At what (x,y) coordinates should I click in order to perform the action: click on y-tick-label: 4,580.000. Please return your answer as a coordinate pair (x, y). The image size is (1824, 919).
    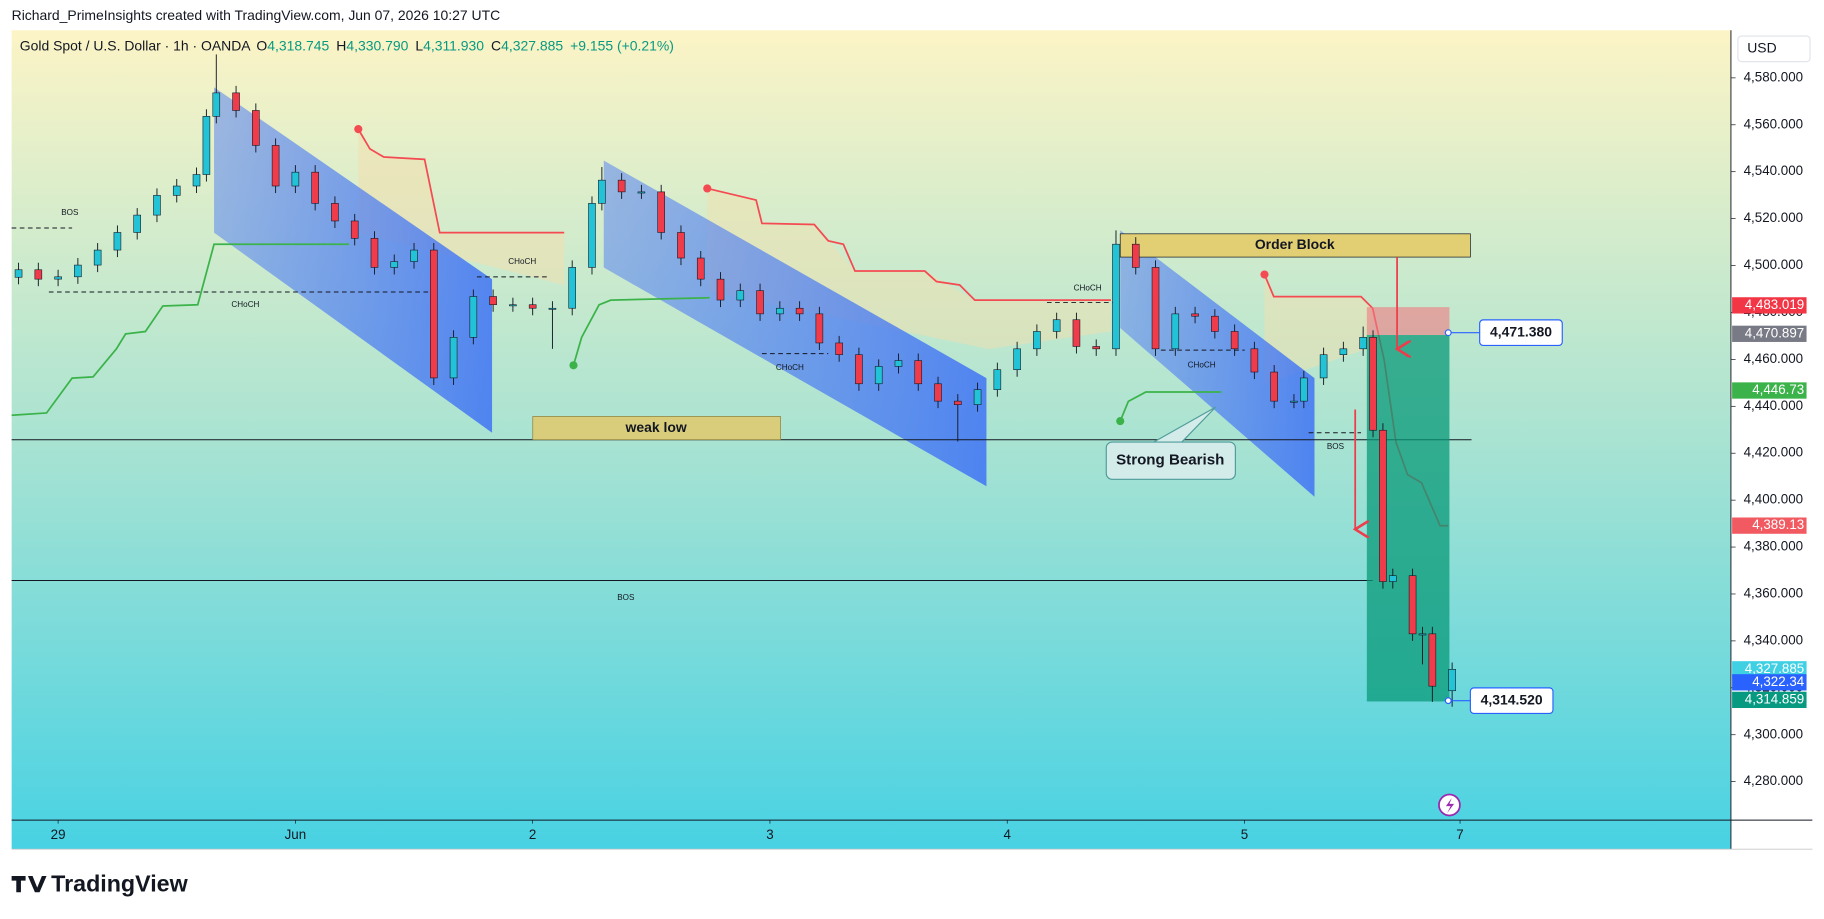
    Looking at the image, I should click on (1773, 76).